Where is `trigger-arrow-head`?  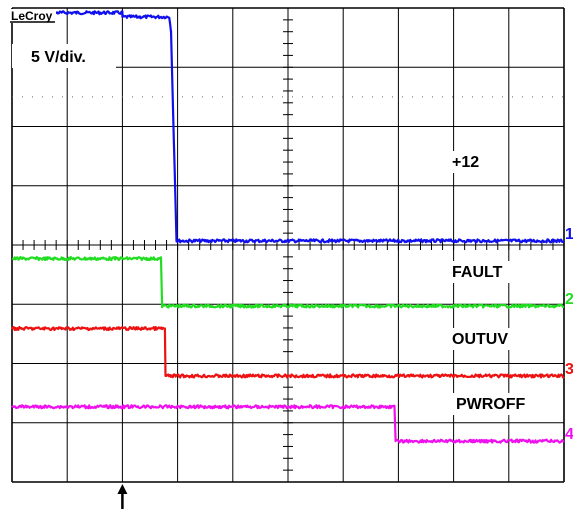 trigger-arrow-head is located at coordinates (122, 489).